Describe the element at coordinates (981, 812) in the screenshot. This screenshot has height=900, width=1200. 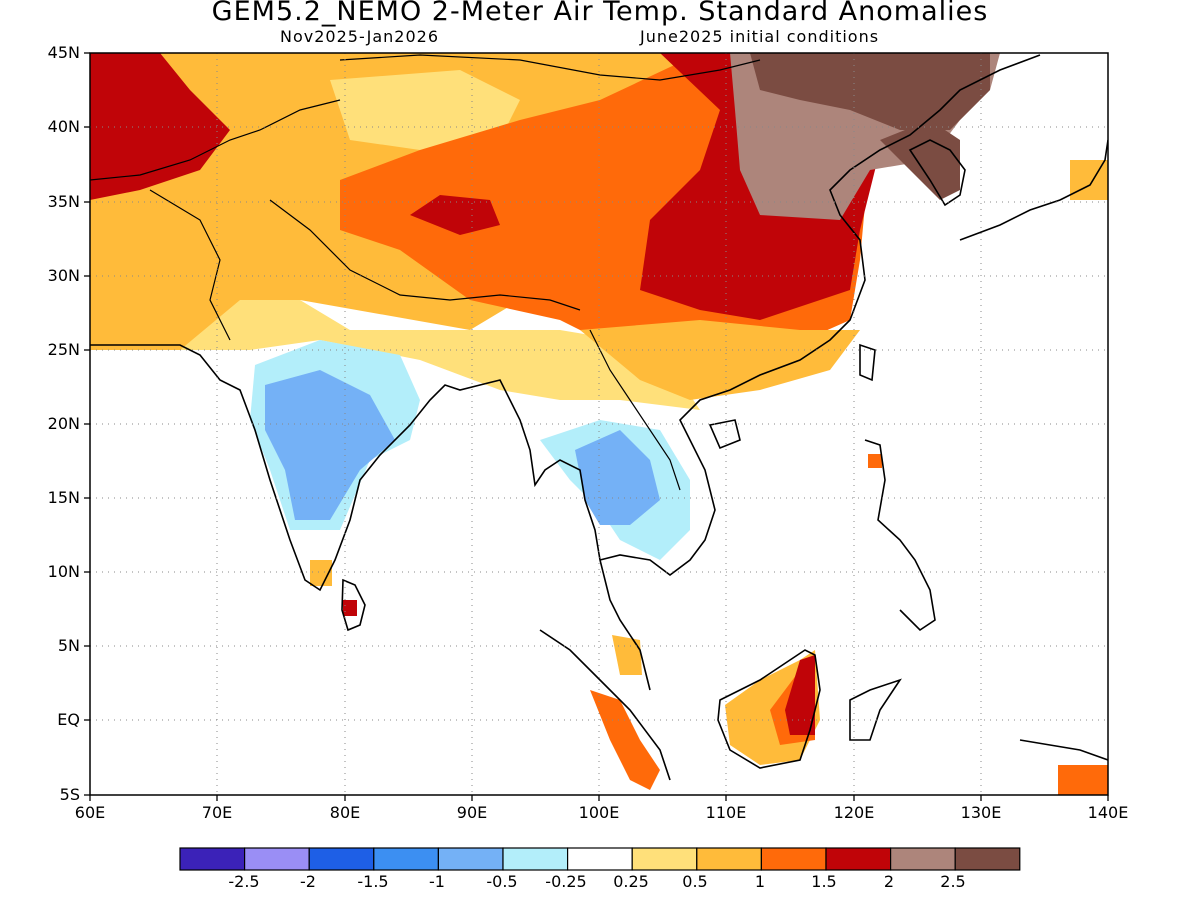
I see `lon-tick-label: 130E` at that location.